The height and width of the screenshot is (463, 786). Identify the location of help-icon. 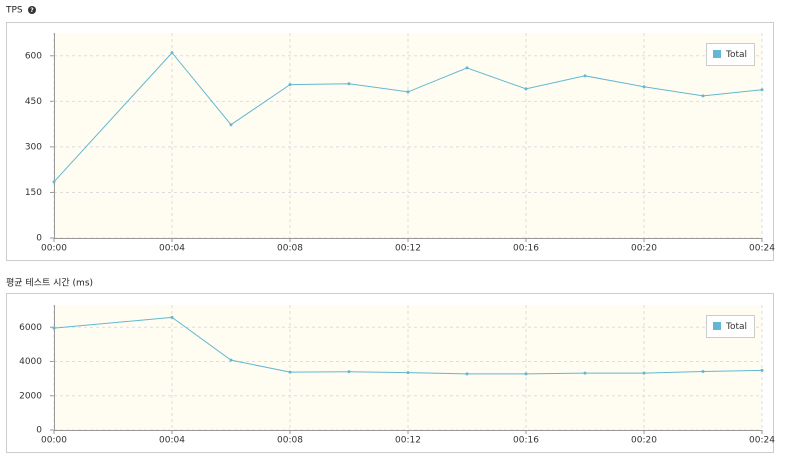
(32, 10).